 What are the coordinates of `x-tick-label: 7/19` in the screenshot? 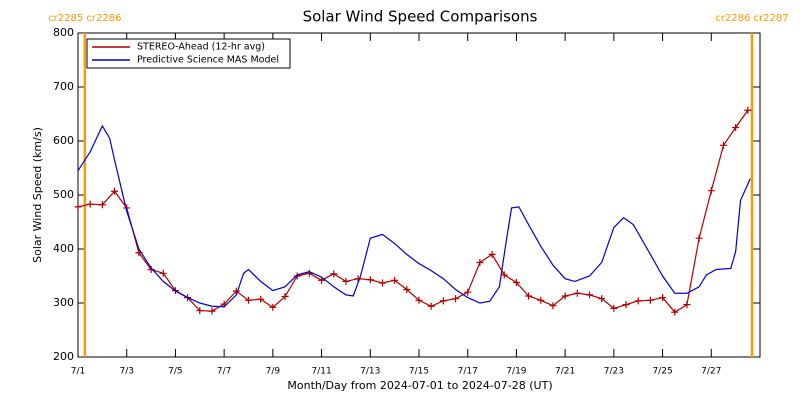 It's located at (516, 372).